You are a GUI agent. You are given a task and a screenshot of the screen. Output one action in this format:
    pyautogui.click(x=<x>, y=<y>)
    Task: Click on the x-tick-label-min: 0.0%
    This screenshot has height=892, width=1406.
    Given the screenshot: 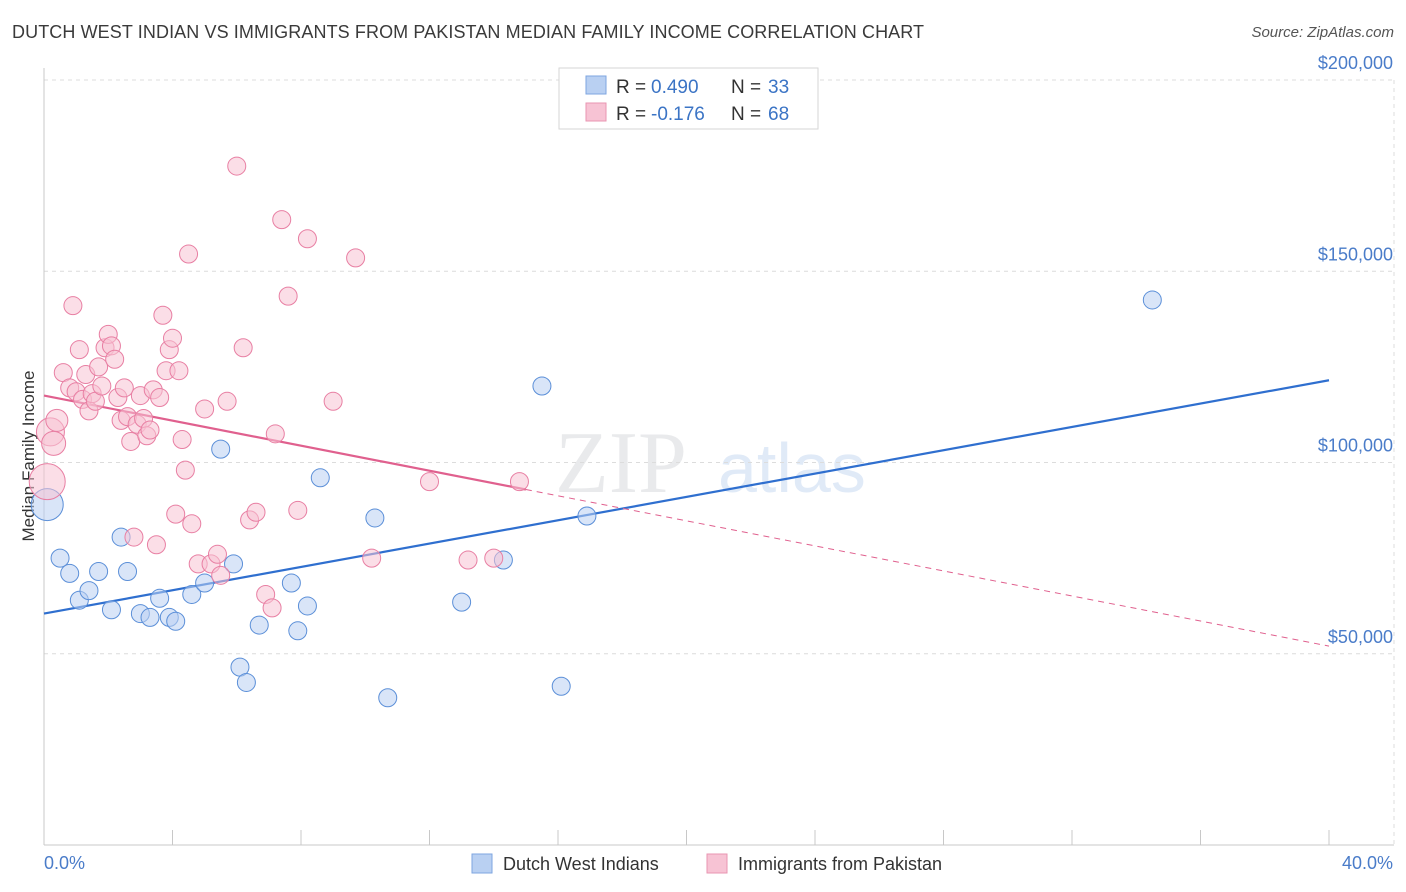 What is the action you would take?
    pyautogui.click(x=64, y=863)
    